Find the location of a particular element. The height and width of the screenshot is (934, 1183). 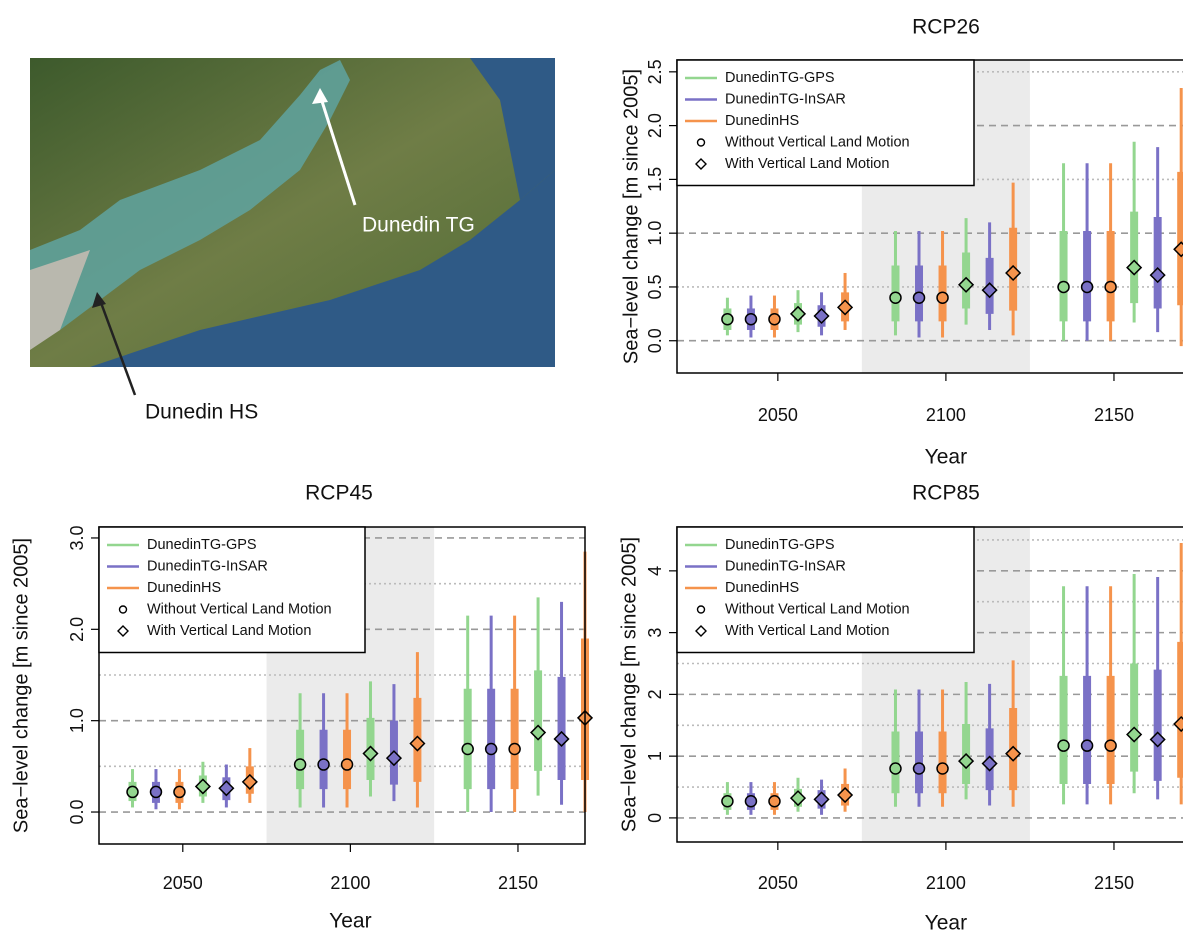

chart-title: RCP45 is located at coordinates (339, 493).